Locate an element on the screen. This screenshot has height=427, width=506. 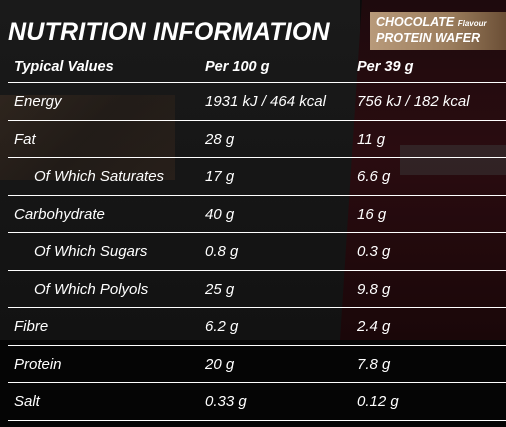
header-per-100g: Per 100 g is located at coordinates (237, 67).